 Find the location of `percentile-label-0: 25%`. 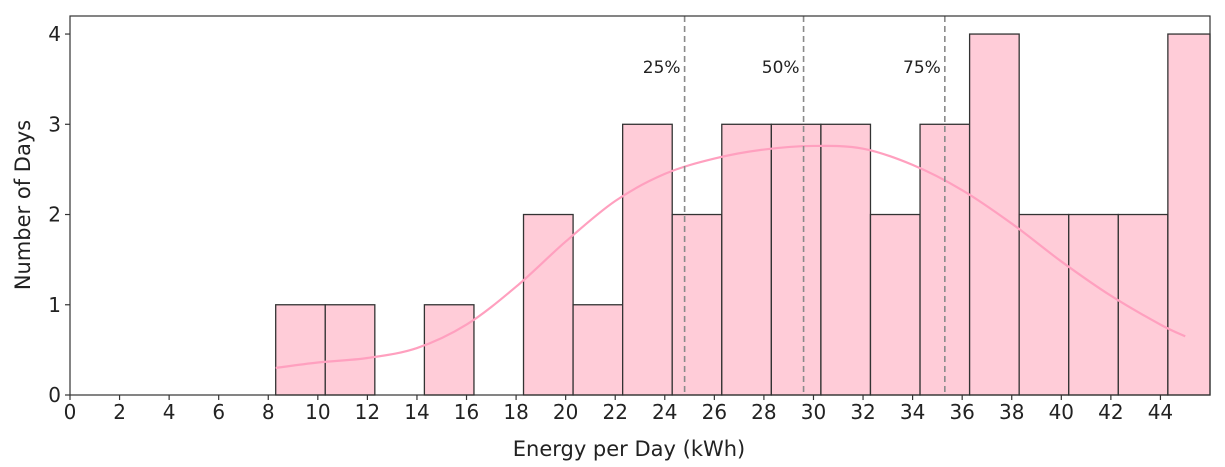

percentile-label-0: 25% is located at coordinates (662, 68).